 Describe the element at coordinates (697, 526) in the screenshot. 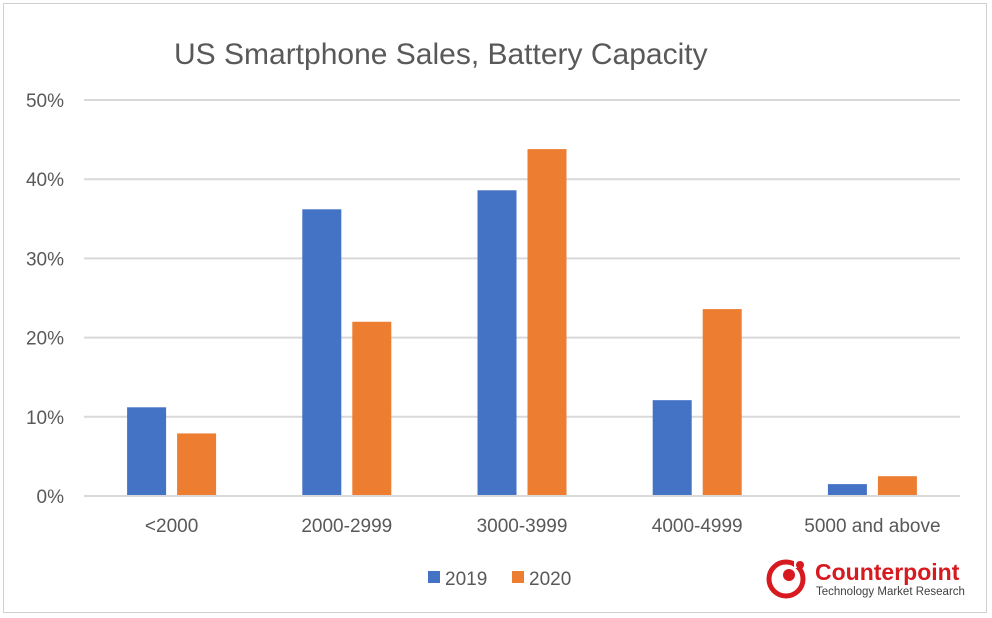

I see `x-tick-label: 4000-4999` at that location.